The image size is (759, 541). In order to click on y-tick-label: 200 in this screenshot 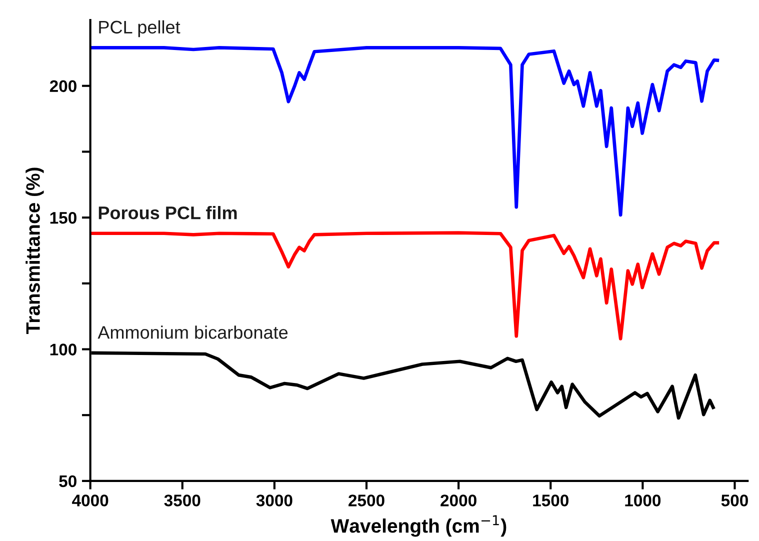, I will do `click(63, 86)`.